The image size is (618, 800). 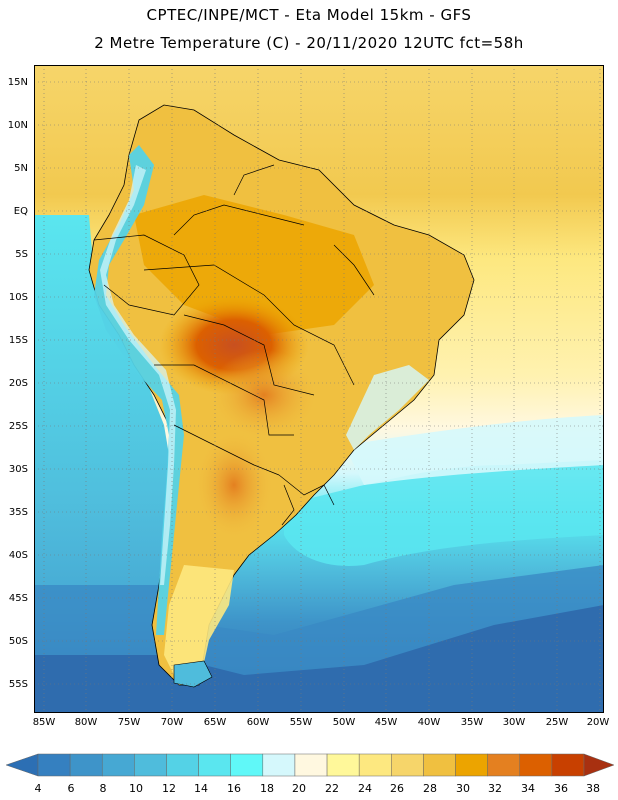 I want to click on colorbar-label: 36, so click(x=561, y=788).